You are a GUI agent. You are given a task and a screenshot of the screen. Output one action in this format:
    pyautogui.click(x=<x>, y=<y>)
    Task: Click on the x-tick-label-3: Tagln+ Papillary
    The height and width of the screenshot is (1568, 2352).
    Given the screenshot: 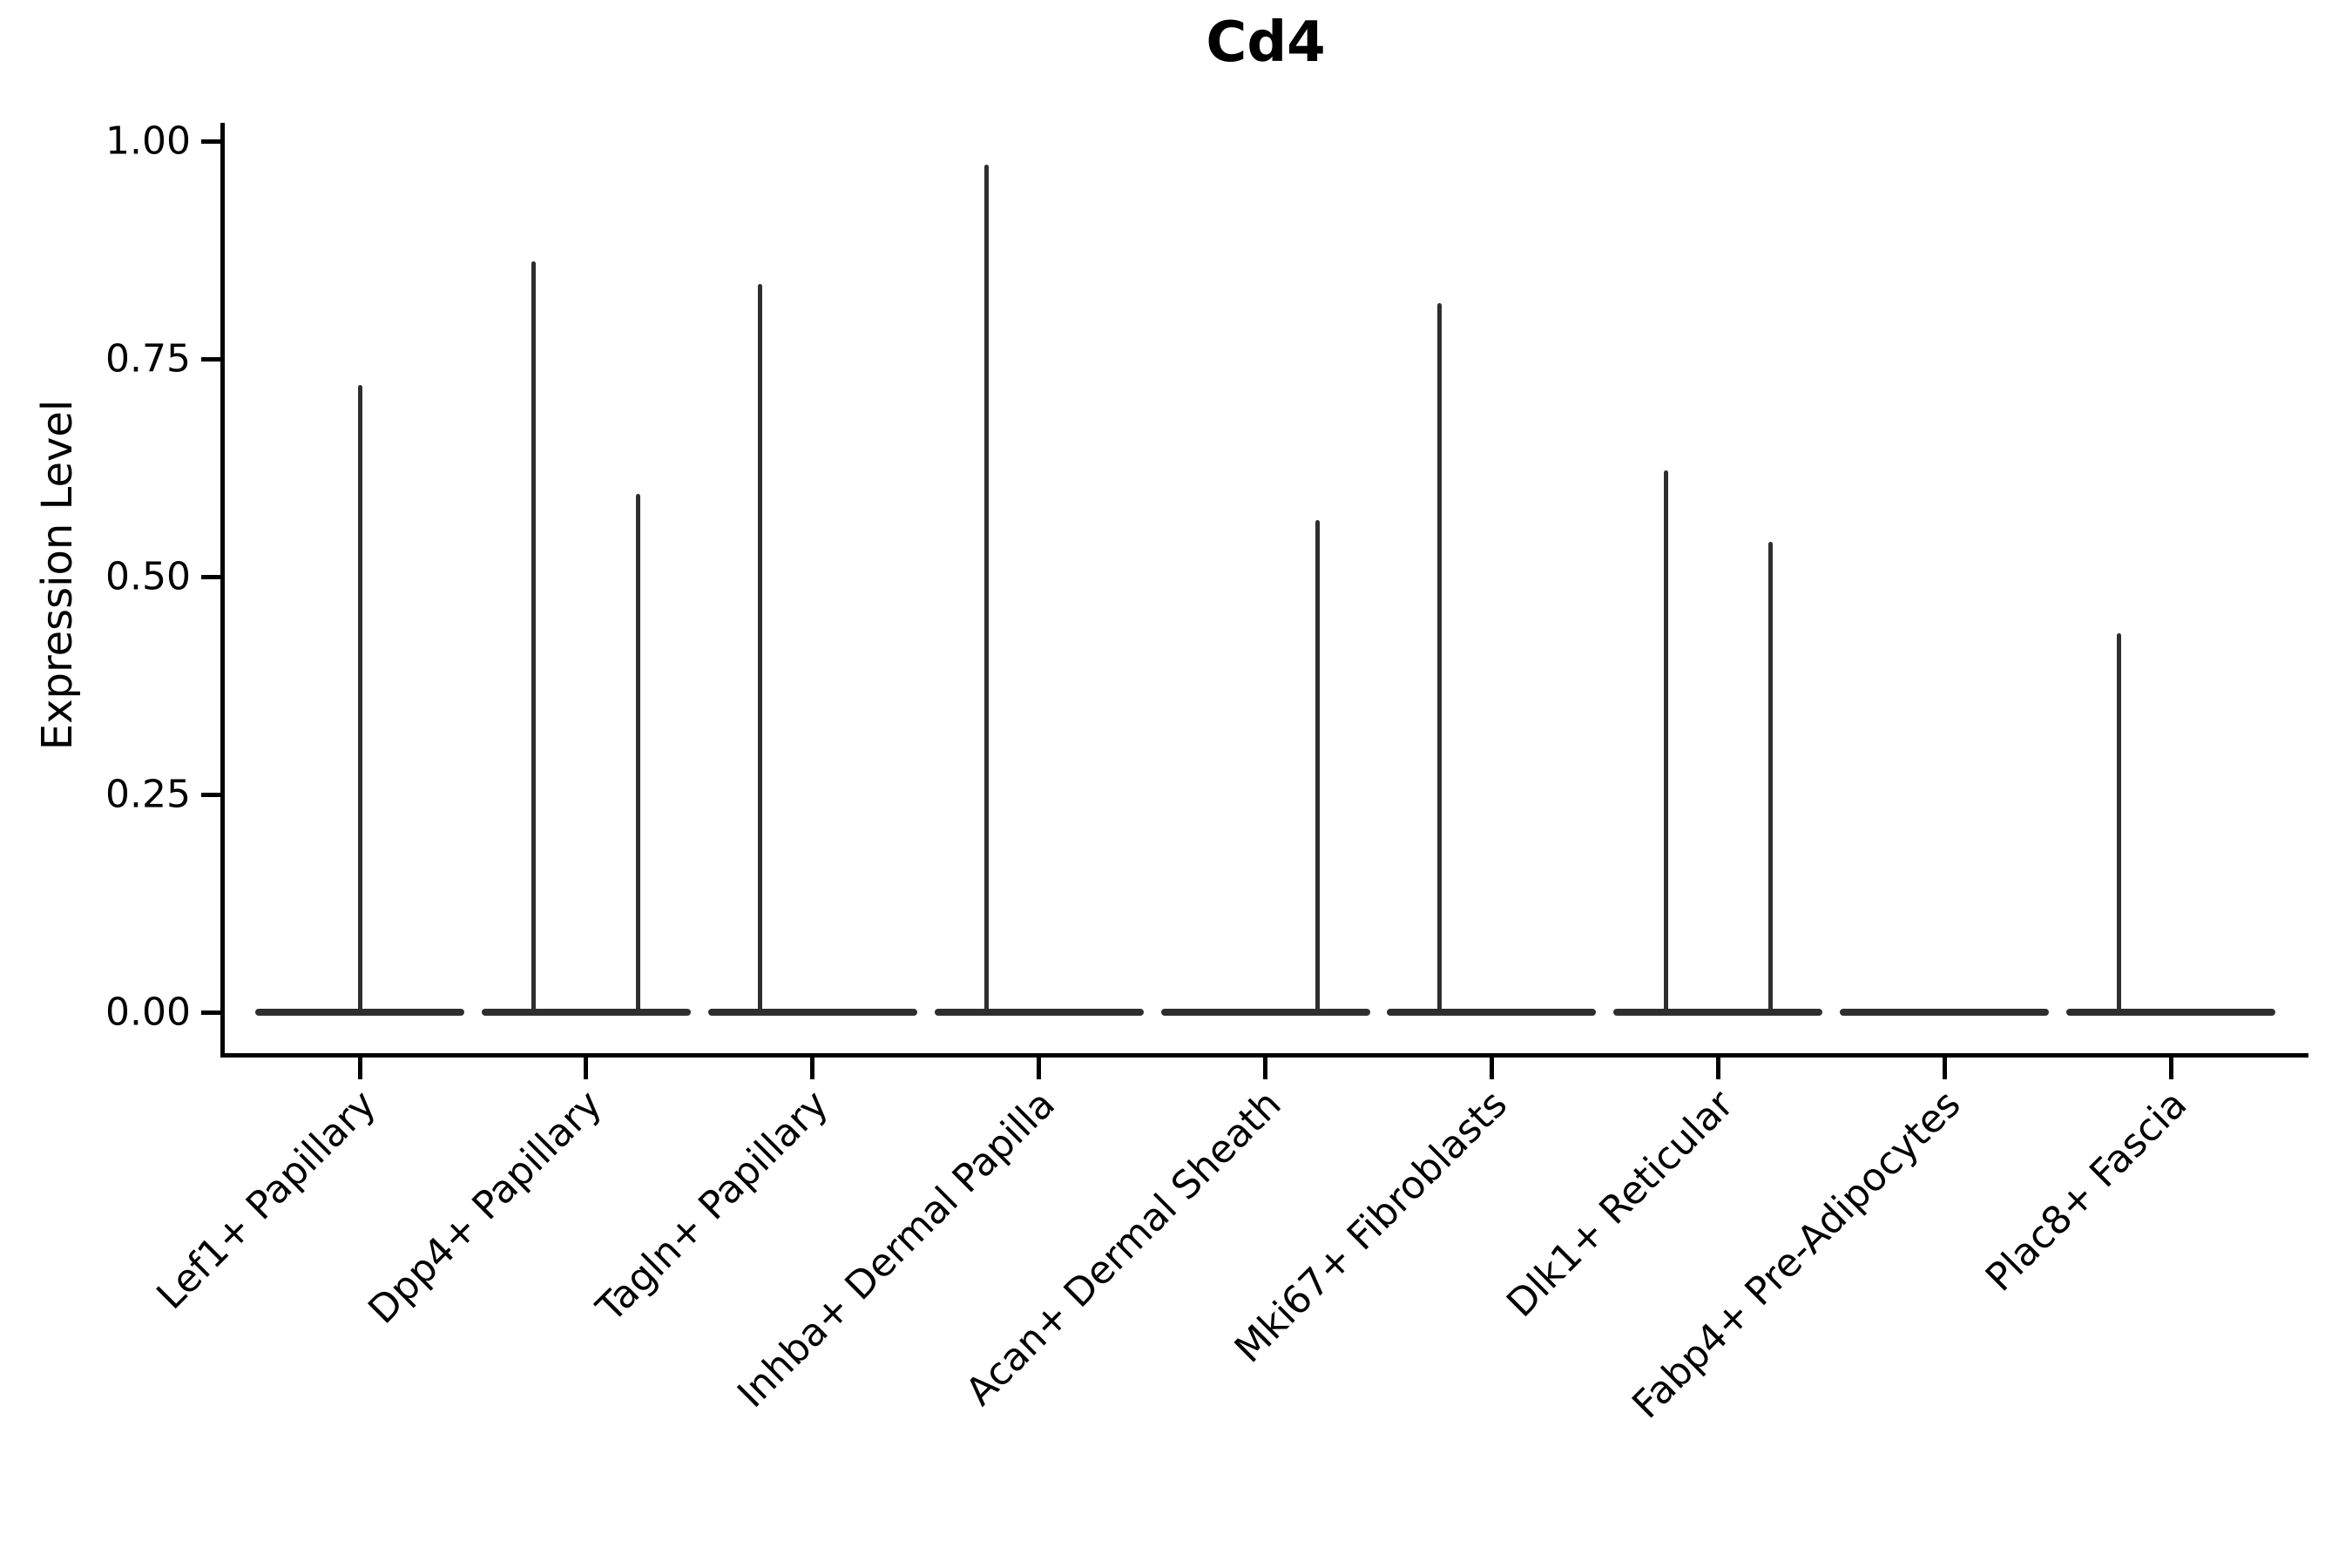 What is the action you would take?
    pyautogui.click(x=712, y=1206)
    